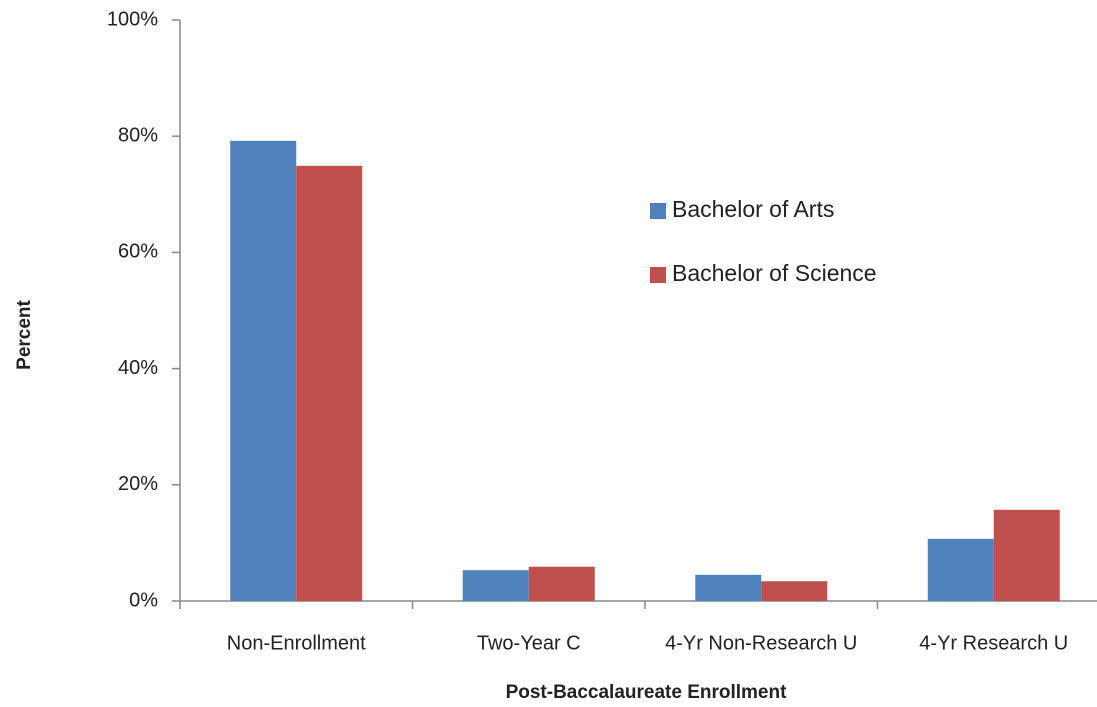 This screenshot has height=707, width=1097. I want to click on x-tick-label: 4-Yr Research U, so click(993, 643).